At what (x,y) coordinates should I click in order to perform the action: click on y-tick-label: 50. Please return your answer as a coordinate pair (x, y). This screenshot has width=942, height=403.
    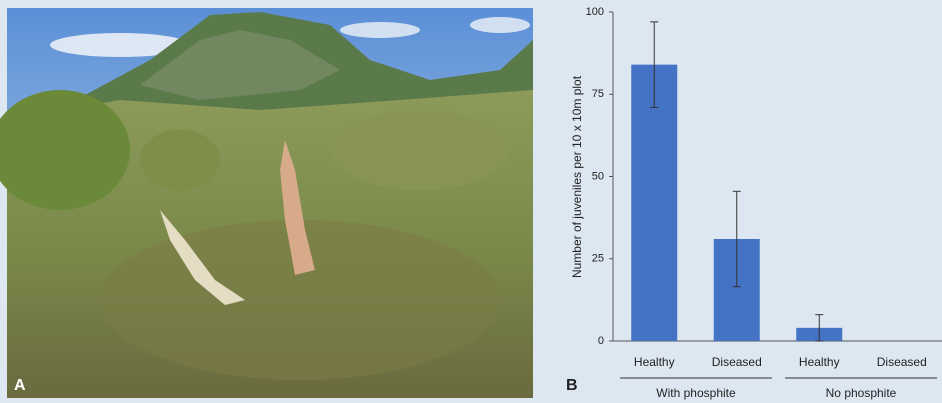
    Looking at the image, I should click on (598, 176).